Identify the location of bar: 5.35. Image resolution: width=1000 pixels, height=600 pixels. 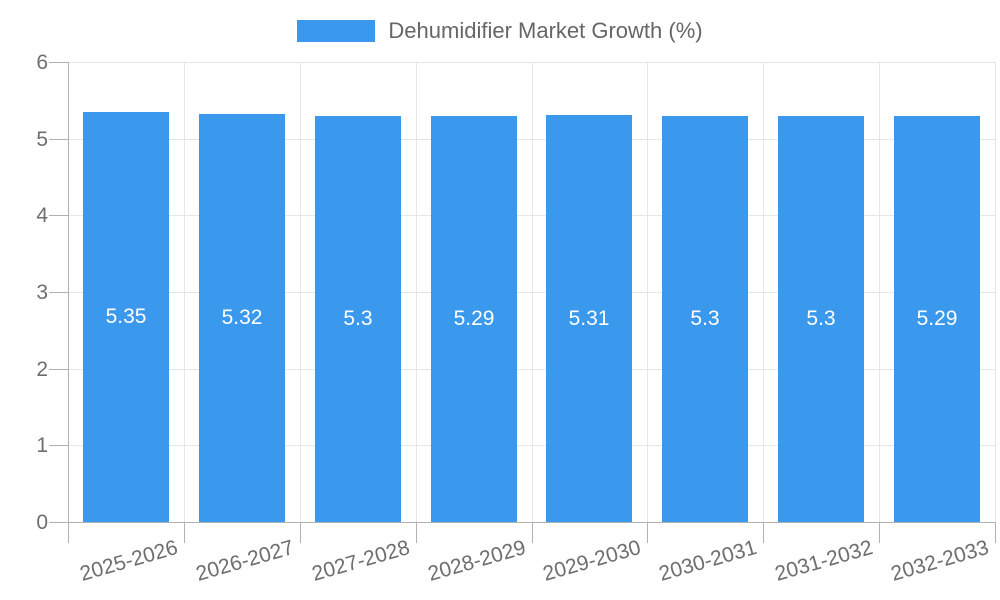
(126, 317).